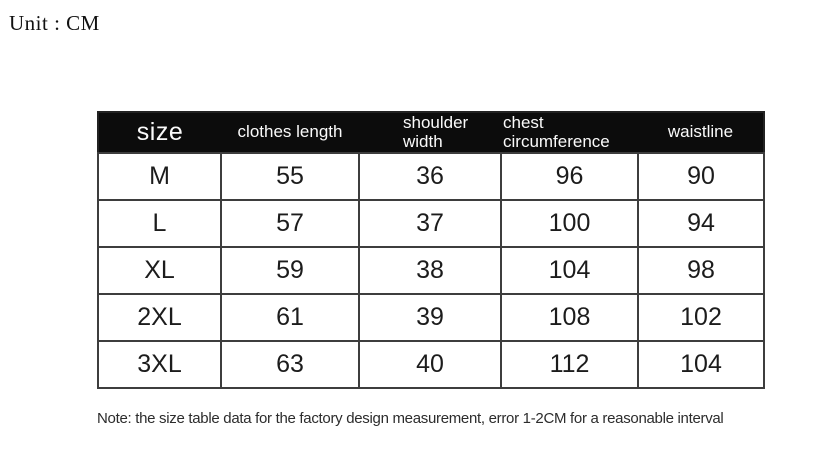 This screenshot has width=819, height=457. Describe the element at coordinates (290, 132) in the screenshot. I see `column-header-clothes-length: clothes length` at that location.